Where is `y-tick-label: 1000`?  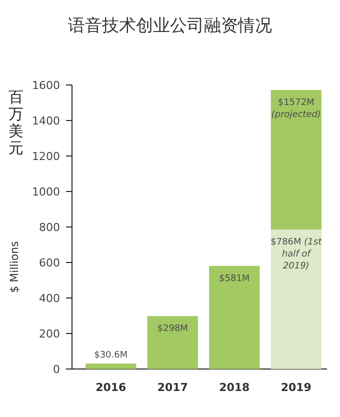 y-tick-label: 1000 is located at coordinates (46, 192).